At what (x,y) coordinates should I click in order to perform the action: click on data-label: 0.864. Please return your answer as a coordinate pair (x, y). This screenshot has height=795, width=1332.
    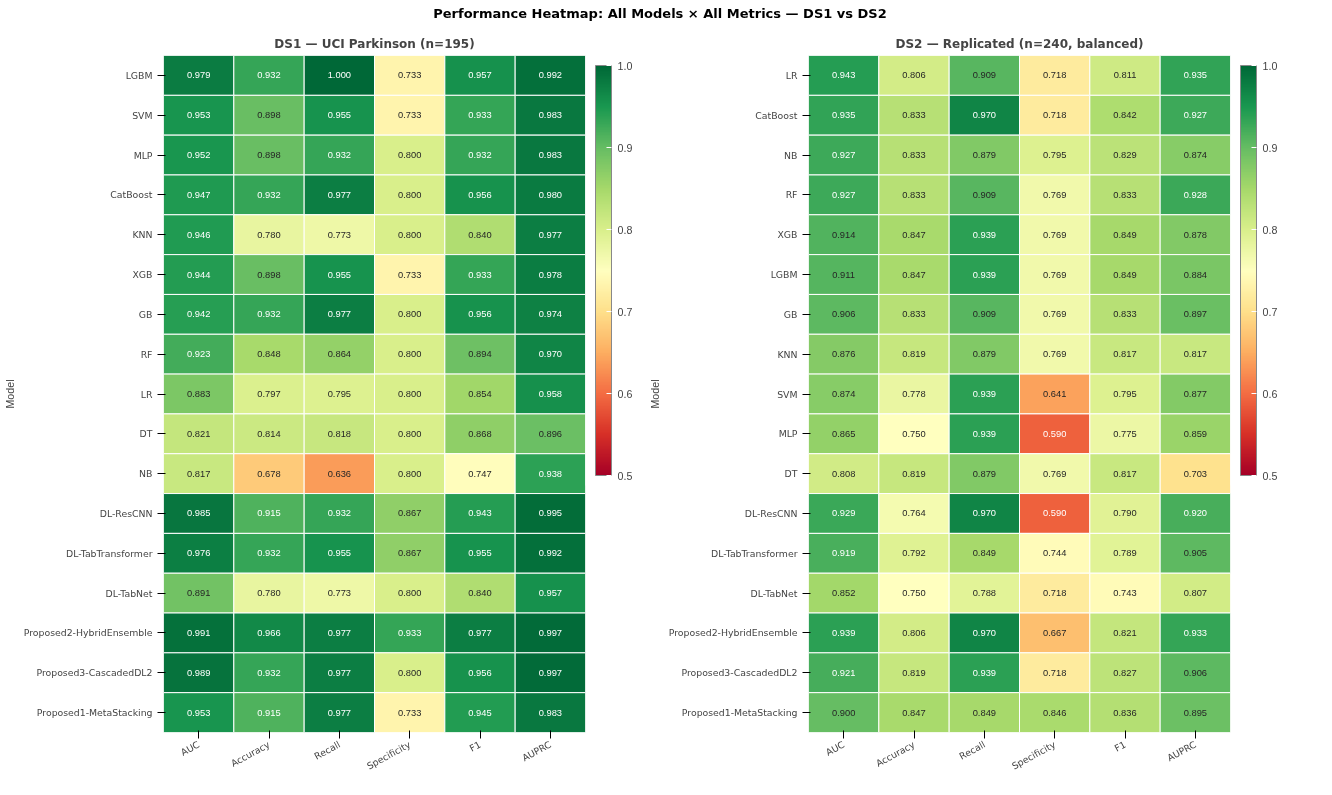
    Looking at the image, I should click on (339, 353).